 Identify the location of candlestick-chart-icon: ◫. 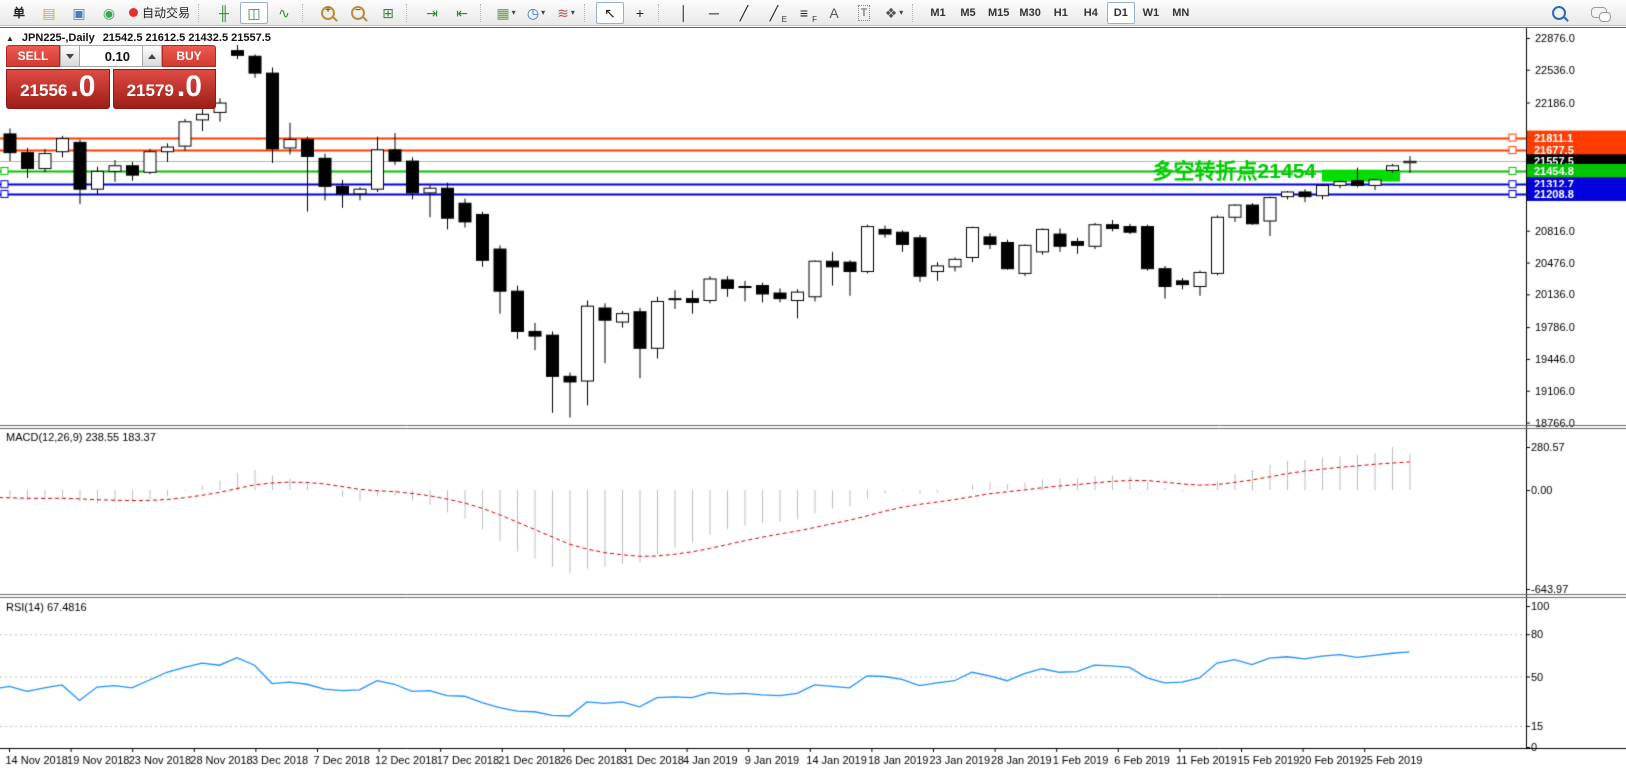
(254, 12).